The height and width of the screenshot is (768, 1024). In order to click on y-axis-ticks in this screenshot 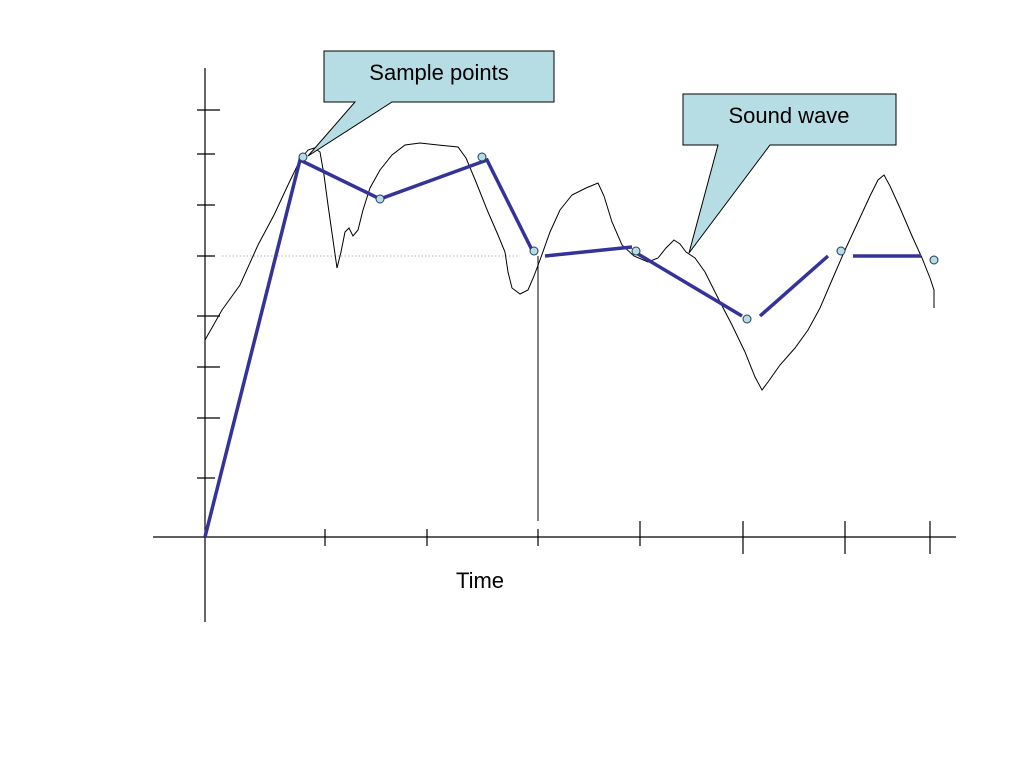, I will do `click(208, 294)`.